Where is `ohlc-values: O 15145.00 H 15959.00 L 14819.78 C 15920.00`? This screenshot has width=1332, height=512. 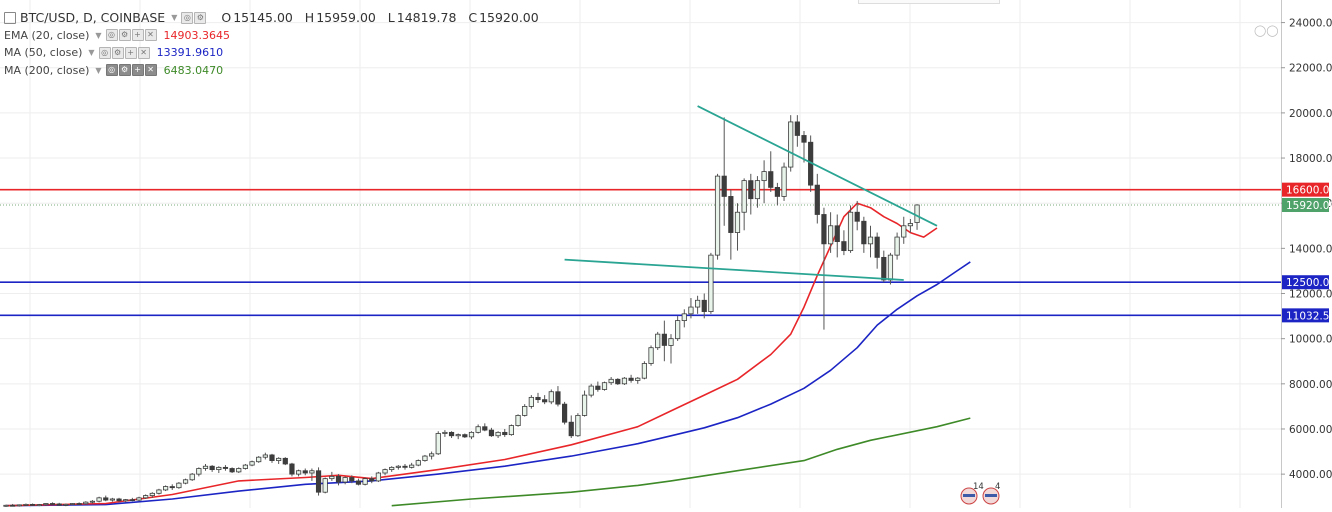
ohlc-values: O 15145.00 H 15959.00 L 14819.78 C 15920.00 is located at coordinates (379, 17).